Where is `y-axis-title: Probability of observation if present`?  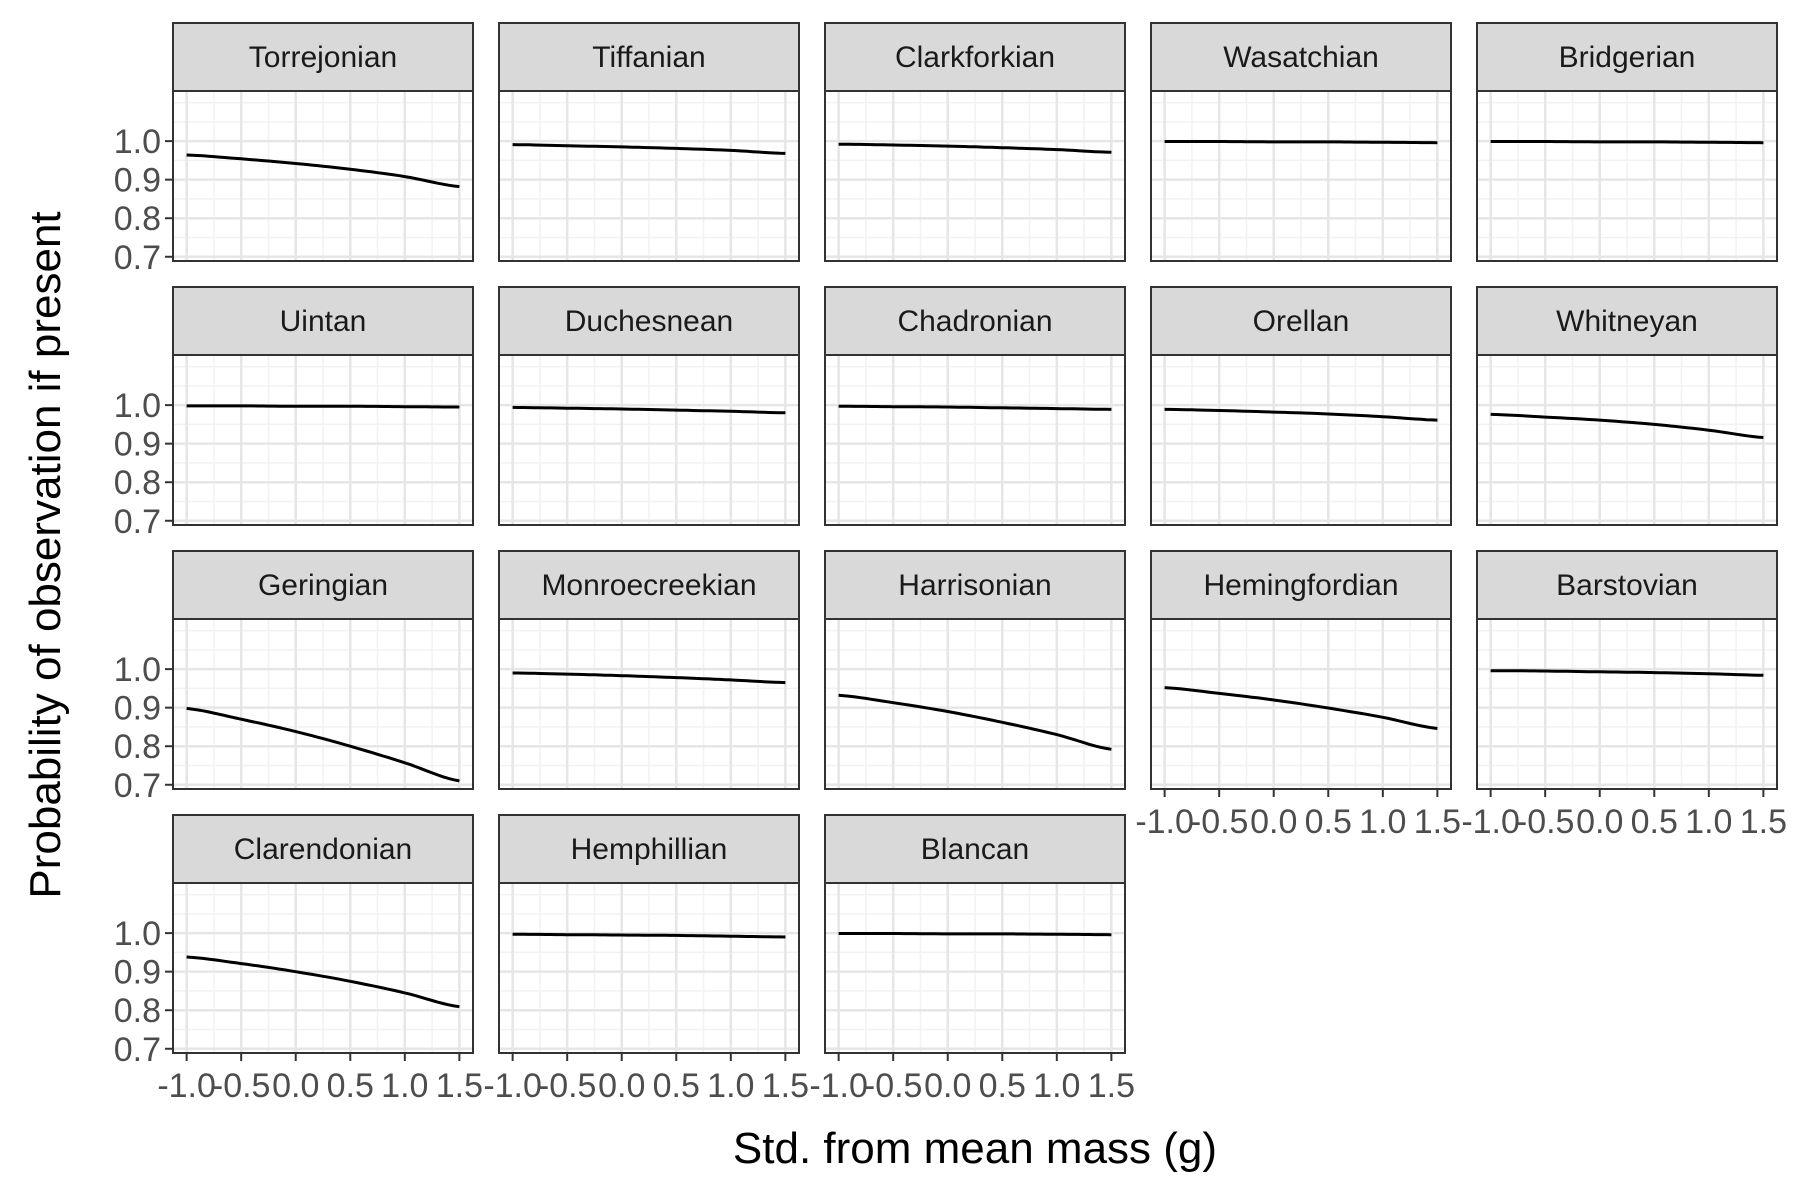
y-axis-title: Probability of observation if present is located at coordinates (45, 554).